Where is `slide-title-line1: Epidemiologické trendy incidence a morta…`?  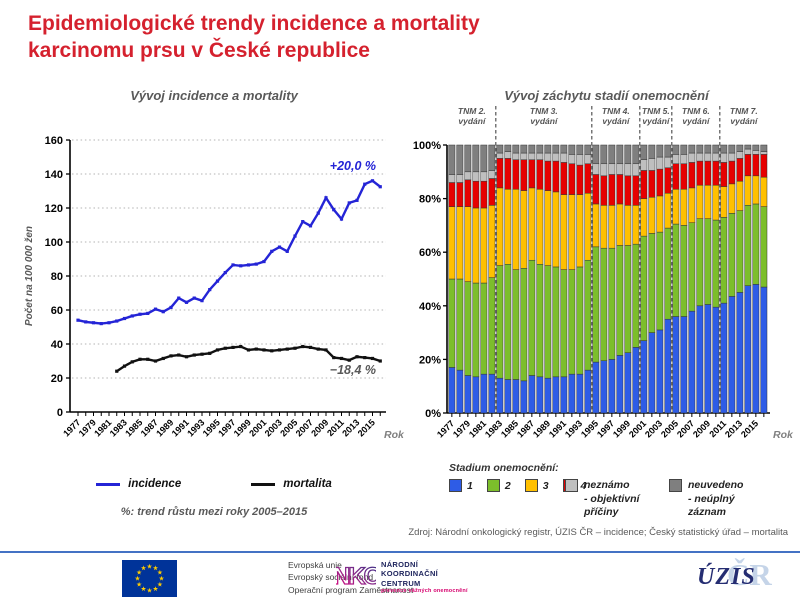
slide-title-line1: Epidemiologické trendy incidence a morta… is located at coordinates (254, 23).